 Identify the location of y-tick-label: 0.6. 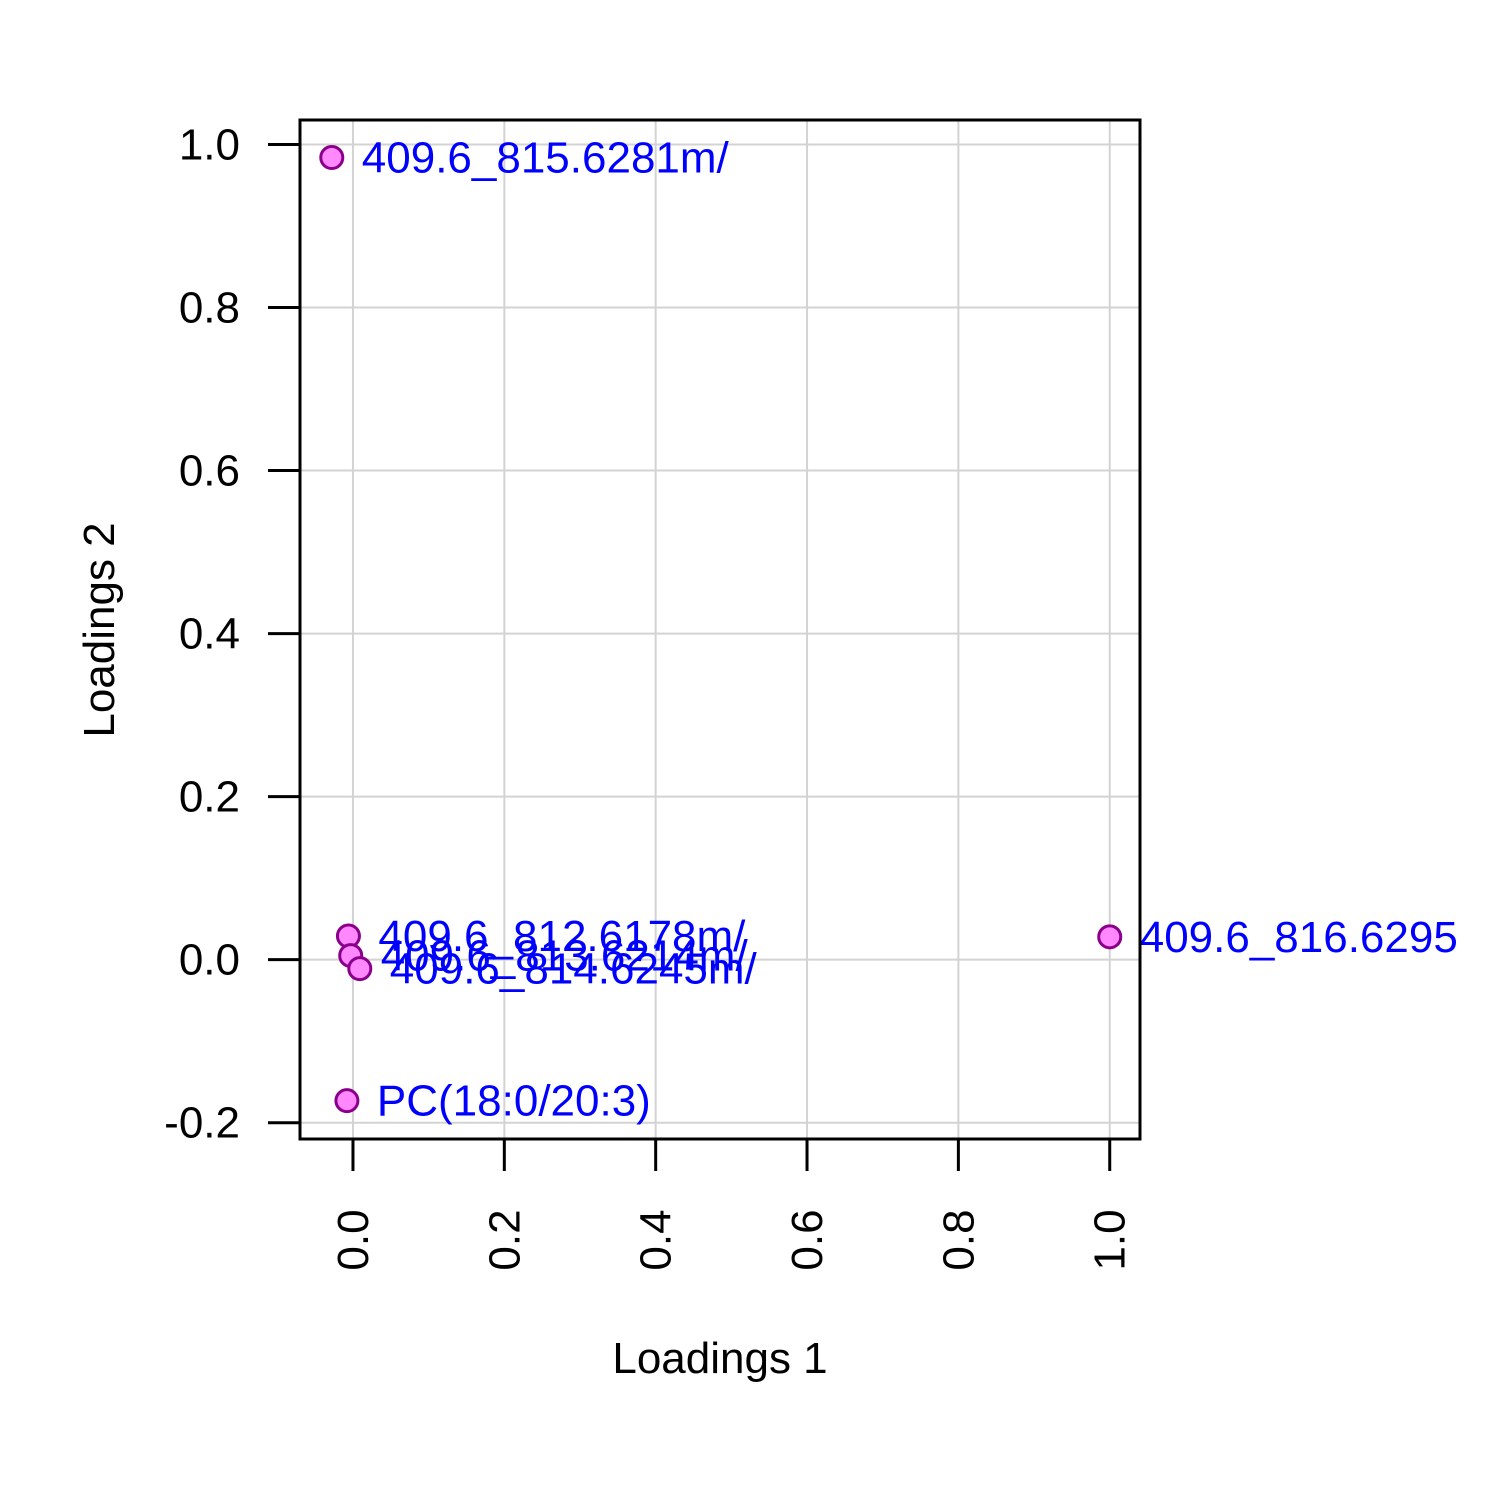
(209, 471).